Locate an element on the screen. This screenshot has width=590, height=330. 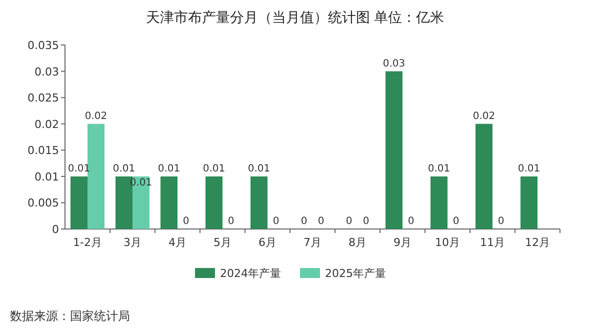
y-tick-label: 0.005 is located at coordinates (43, 203).